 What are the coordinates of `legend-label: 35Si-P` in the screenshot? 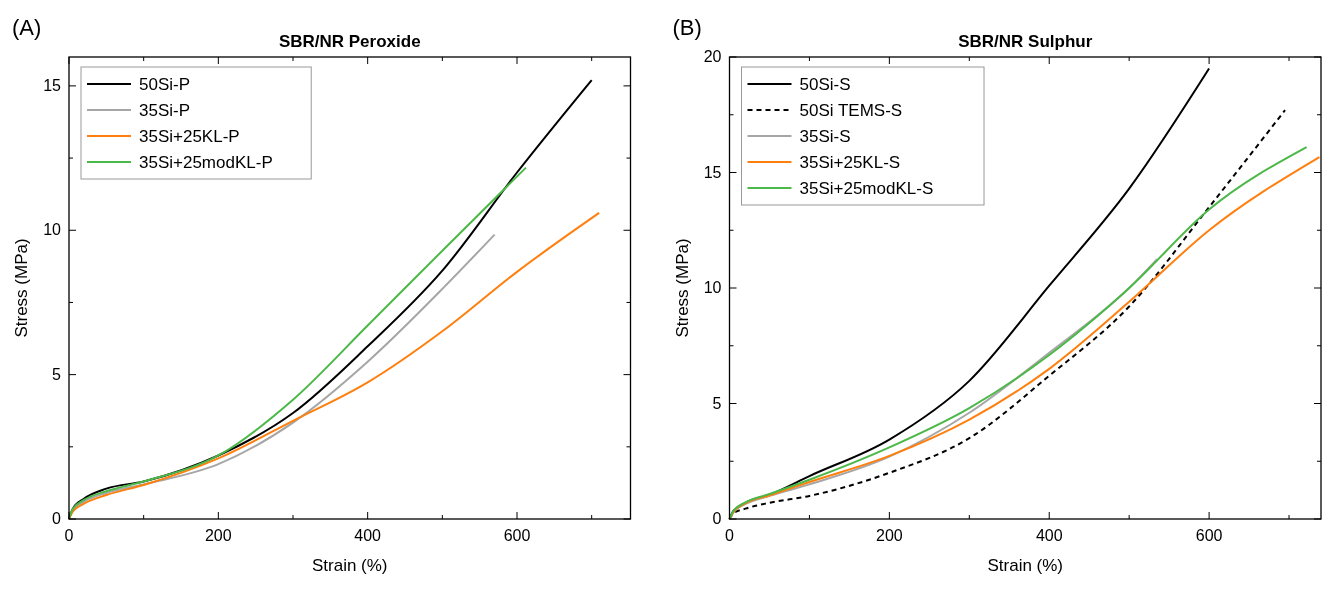 It's located at (165, 110).